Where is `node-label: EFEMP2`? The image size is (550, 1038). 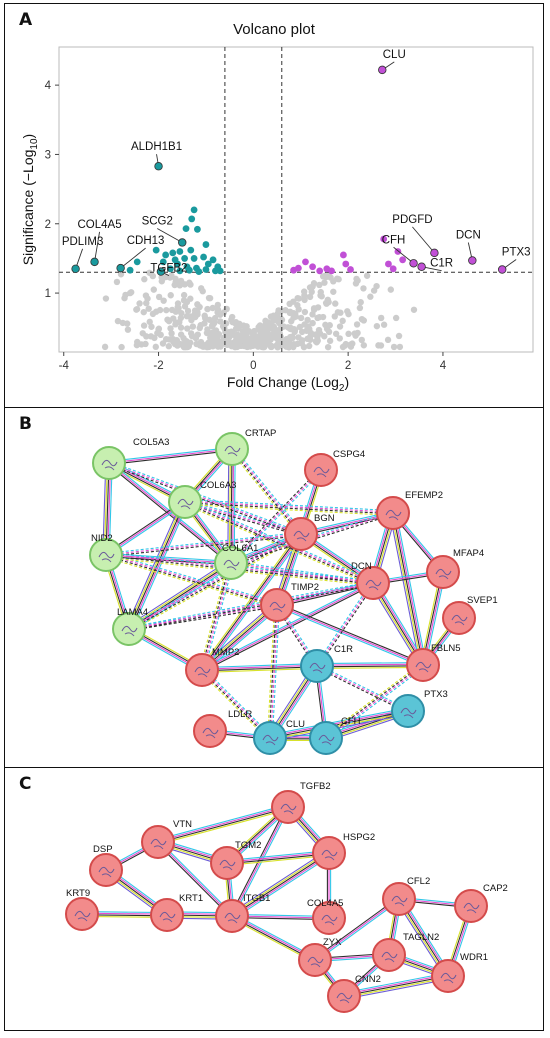 node-label: EFEMP2 is located at coordinates (424, 495).